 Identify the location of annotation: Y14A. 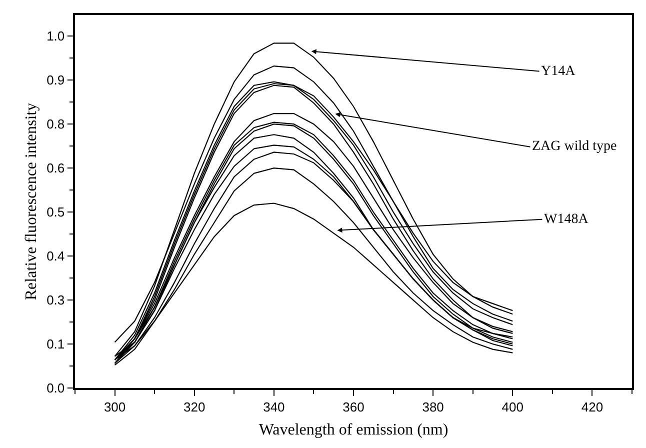
(558, 71).